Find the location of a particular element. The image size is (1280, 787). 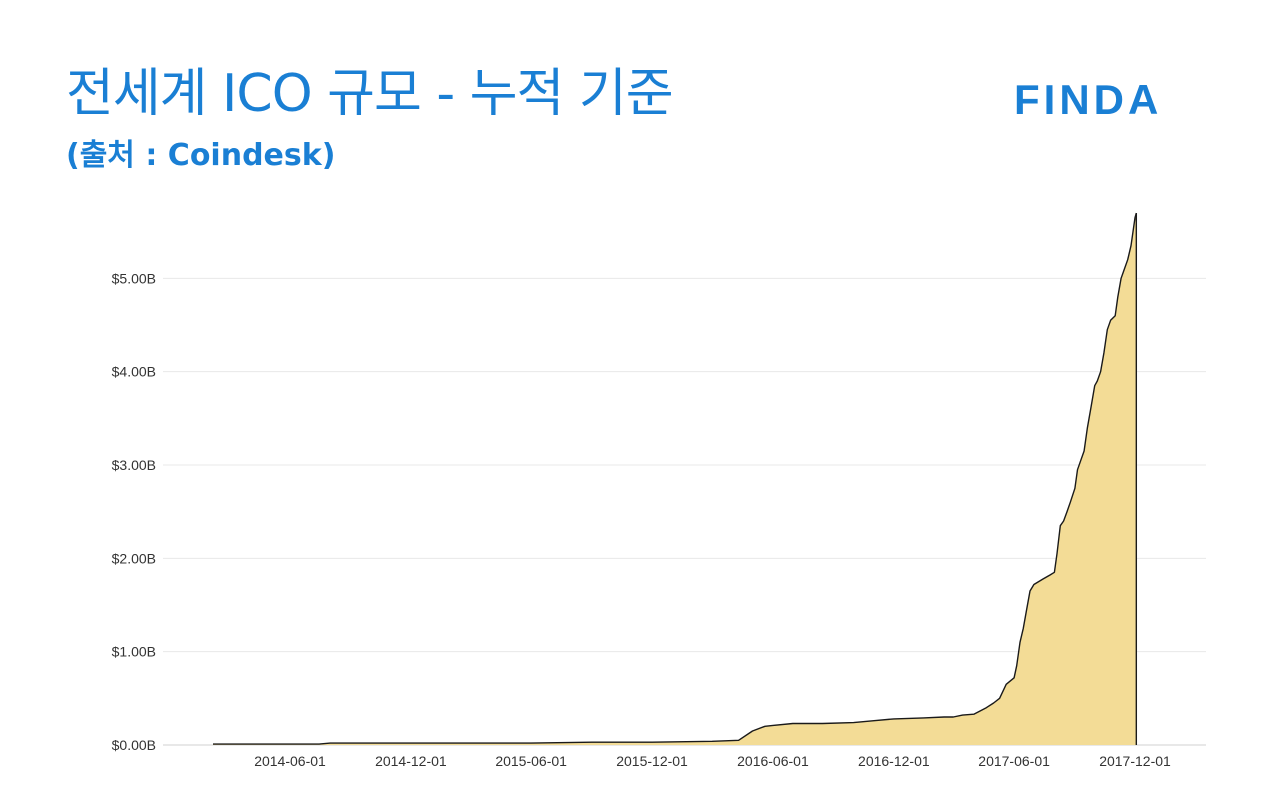

y-axis-ticks: $0.00B $1.00B $2.00B $3.00B $4.00B $5.00B is located at coordinates (134, 511).